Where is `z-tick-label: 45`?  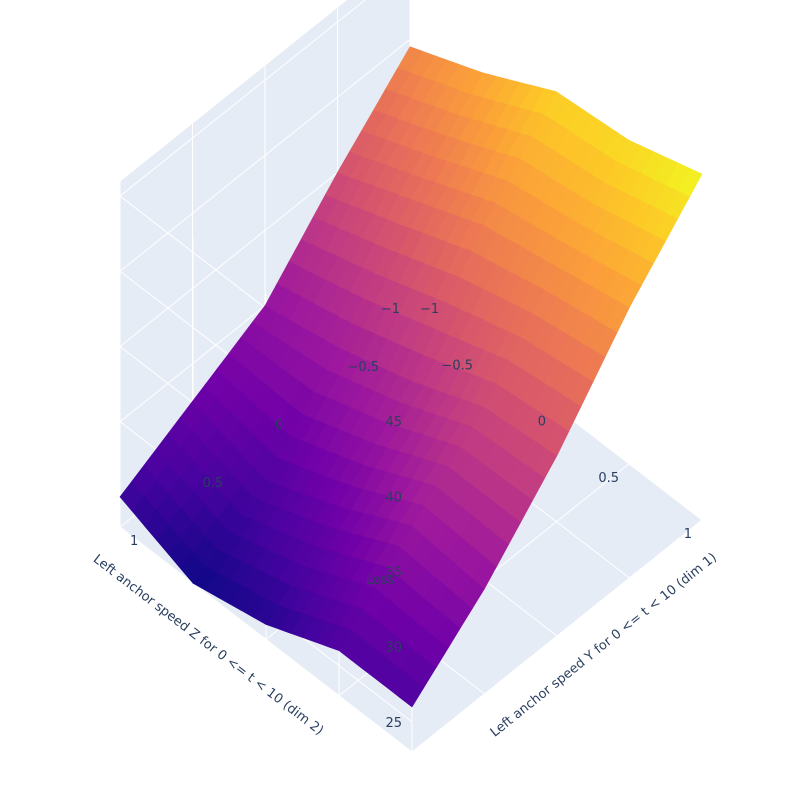
z-tick-label: 45 is located at coordinates (393, 422).